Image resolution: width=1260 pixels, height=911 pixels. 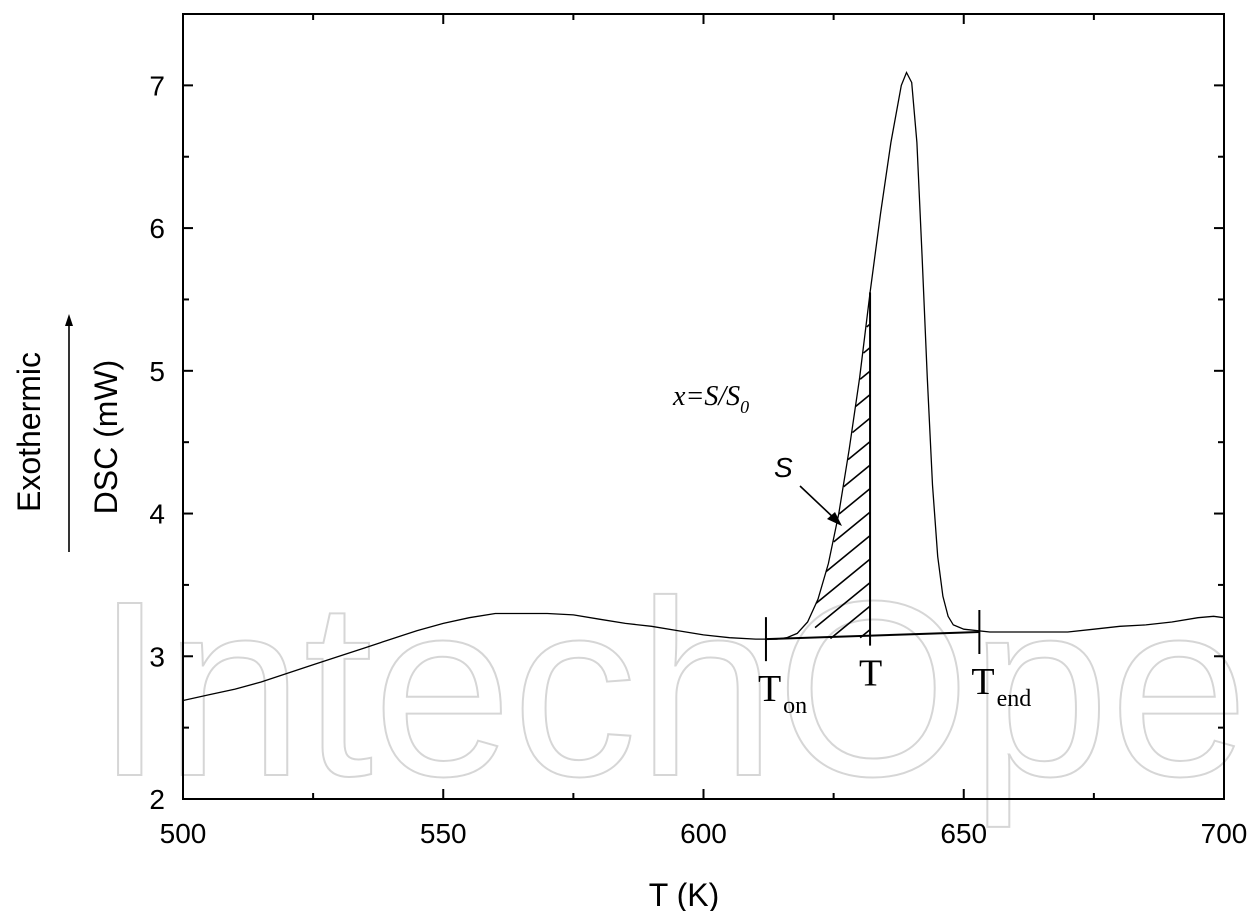 What do you see at coordinates (679, 396) in the screenshot?
I see `formula-x: x` at bounding box center [679, 396].